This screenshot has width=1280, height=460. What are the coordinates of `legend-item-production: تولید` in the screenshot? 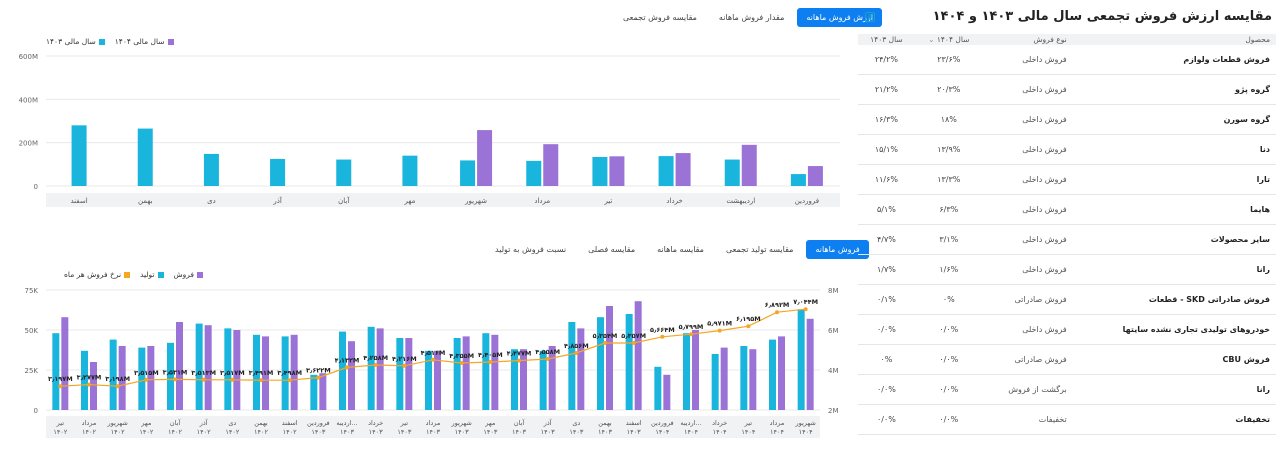 It's located at (152, 274).